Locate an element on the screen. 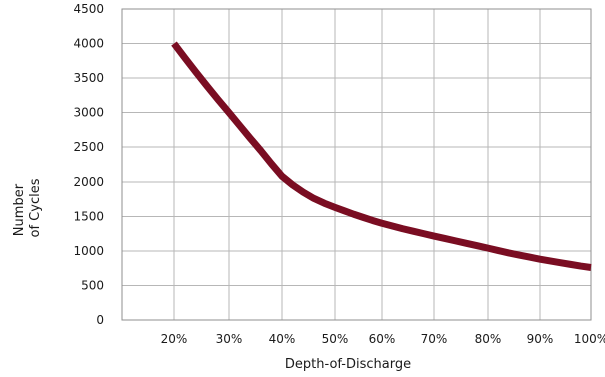 This screenshot has height=377, width=605. y-axis-title-line-2: of Cycles is located at coordinates (35, 207).